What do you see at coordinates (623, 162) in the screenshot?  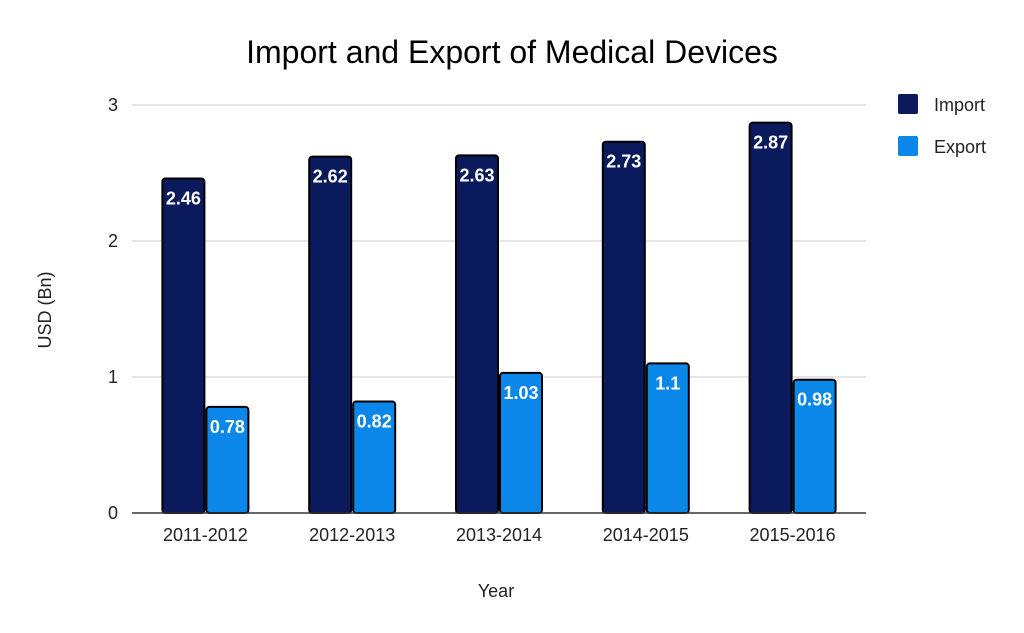 I see `data-label-import-2014-2015: 2.73` at bounding box center [623, 162].